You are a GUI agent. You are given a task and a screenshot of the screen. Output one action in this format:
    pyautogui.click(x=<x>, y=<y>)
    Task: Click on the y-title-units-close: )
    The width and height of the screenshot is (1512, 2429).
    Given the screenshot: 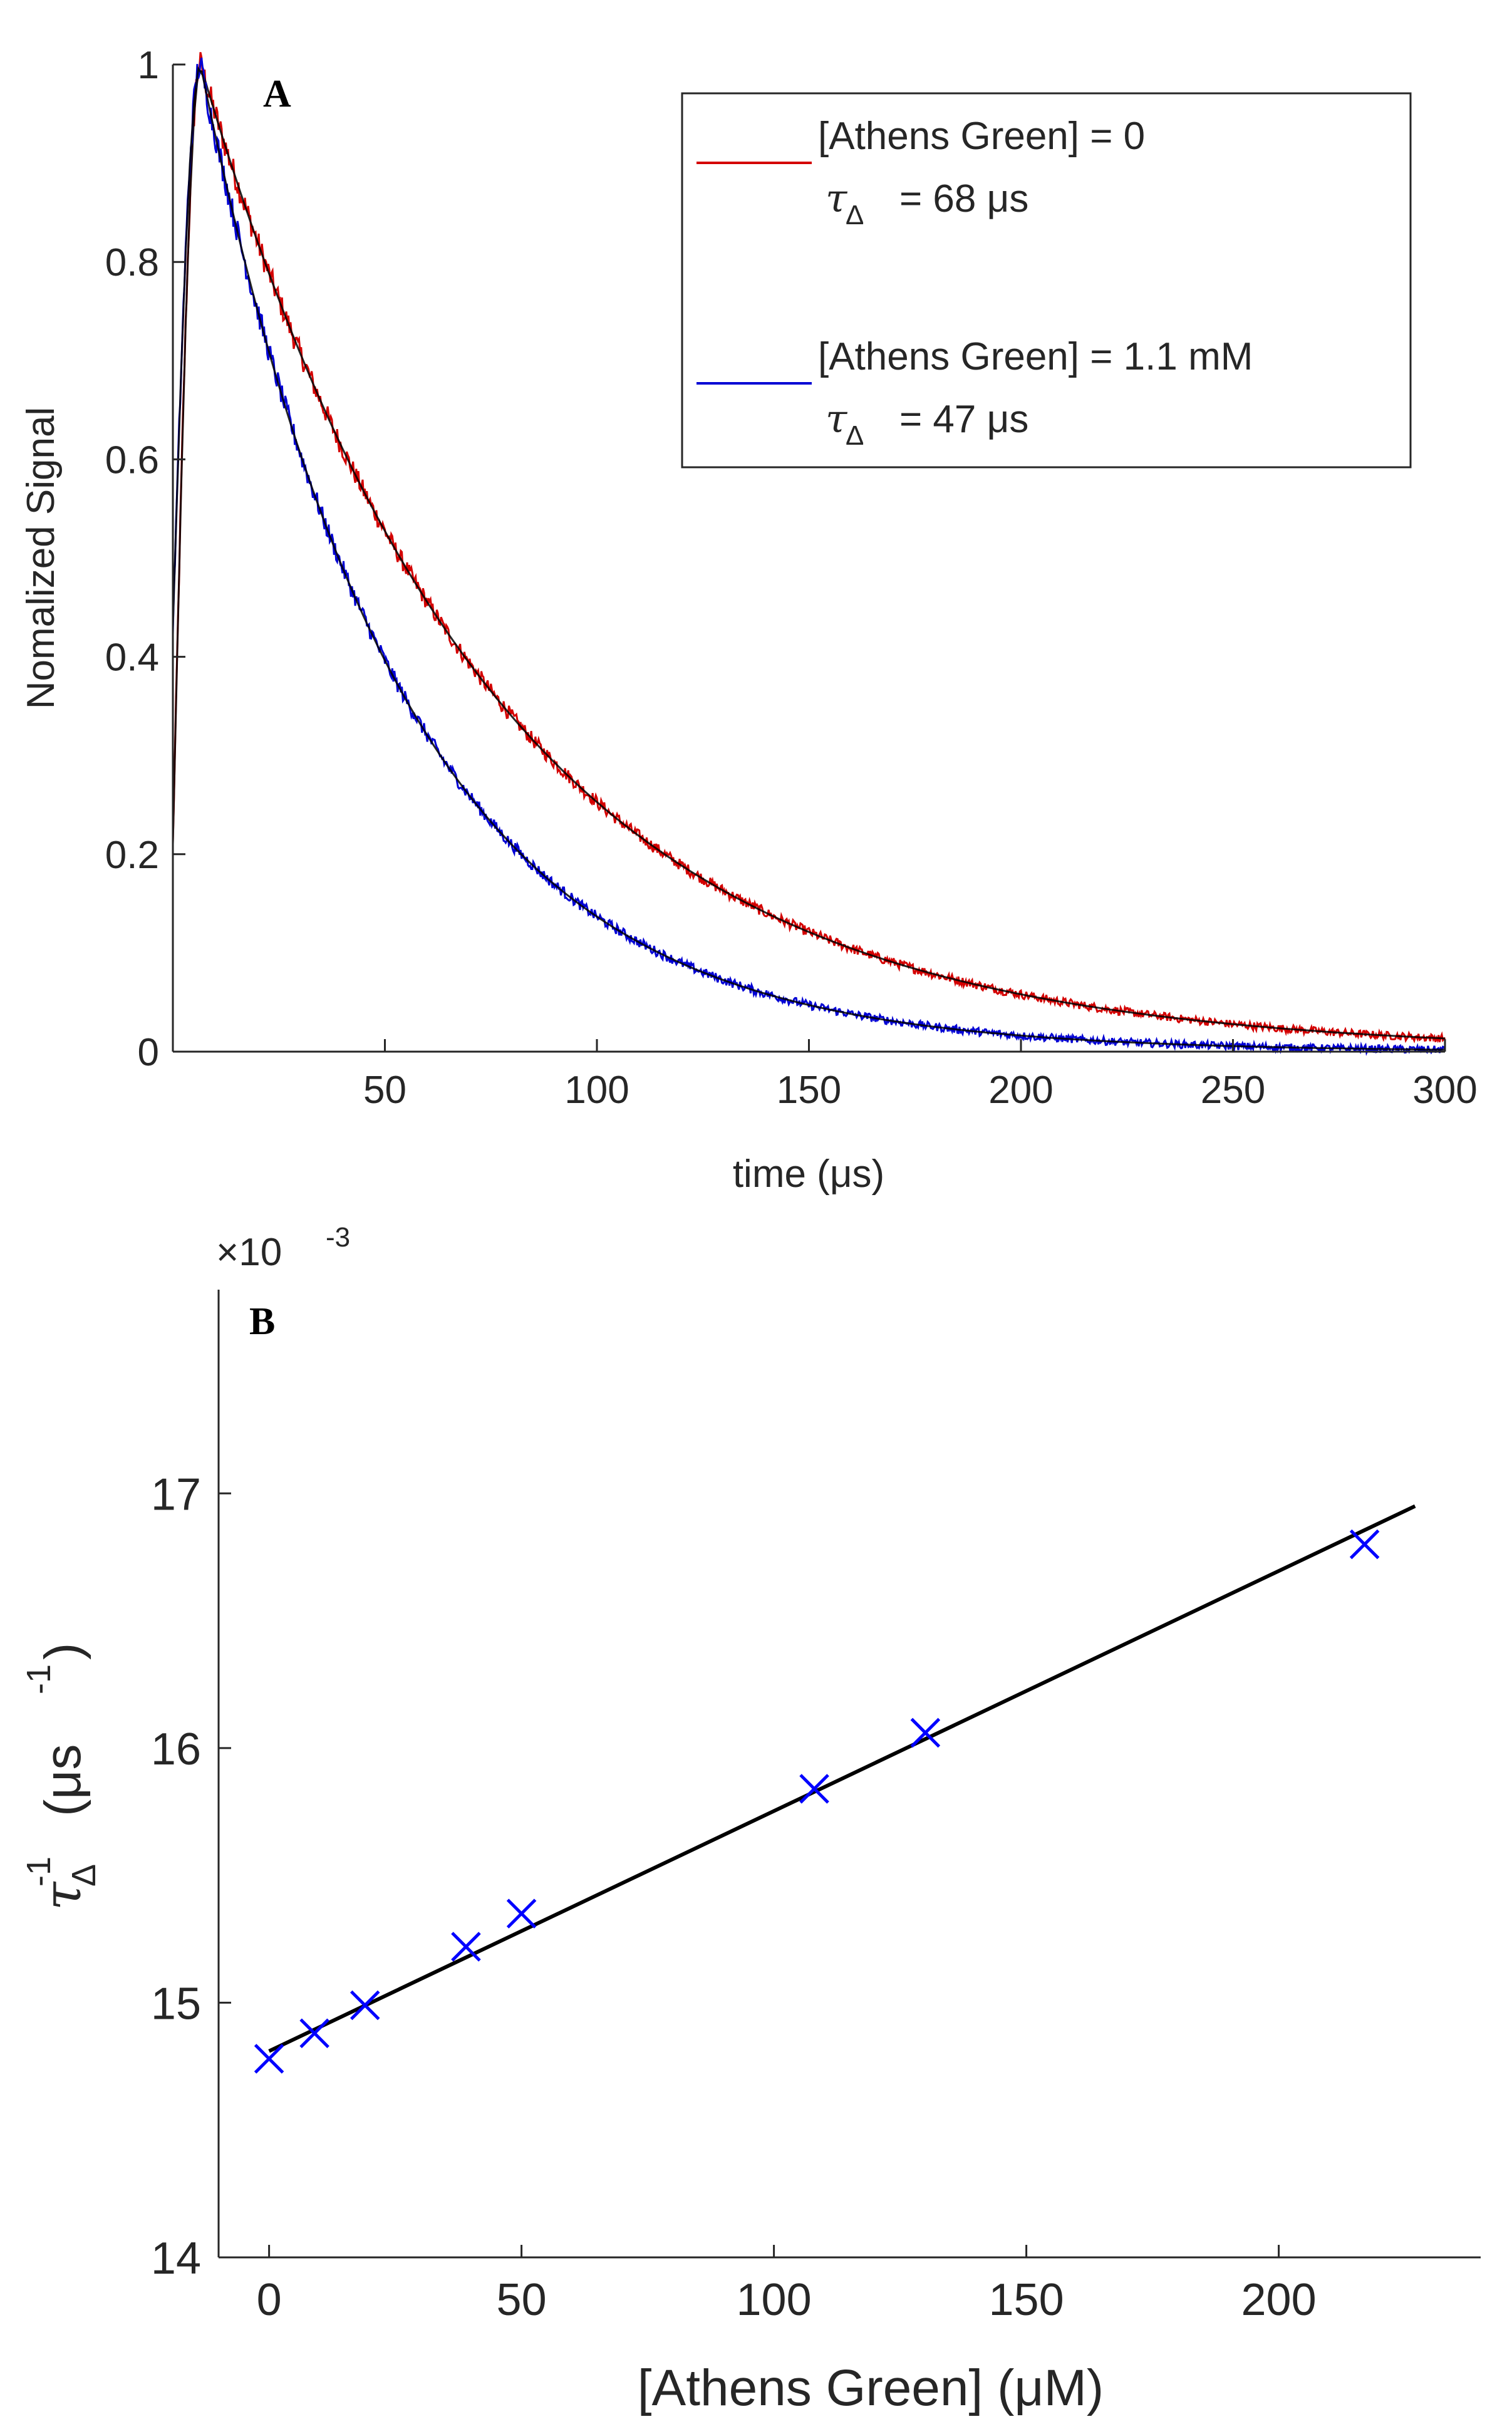 What is the action you would take?
    pyautogui.click(x=62, y=1651)
    